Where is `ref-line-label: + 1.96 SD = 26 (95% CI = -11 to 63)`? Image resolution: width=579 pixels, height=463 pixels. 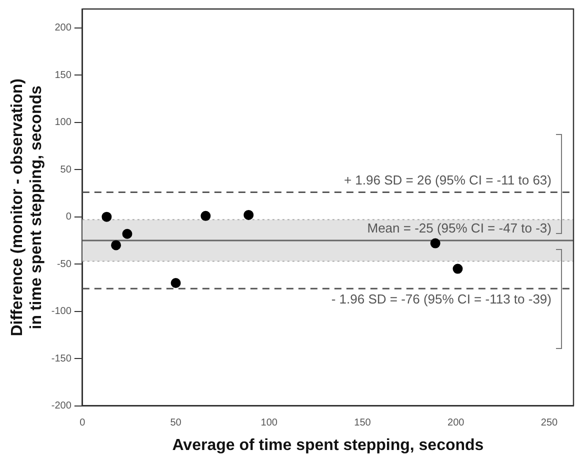 ref-line-label: + 1.96 SD = 26 (95% CI = -11 to 63) is located at coordinates (448, 180).